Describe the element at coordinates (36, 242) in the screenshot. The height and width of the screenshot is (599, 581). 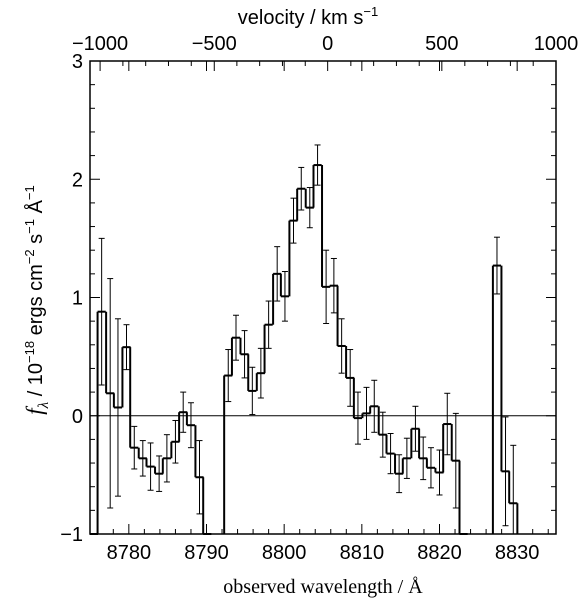
I see `y-label-c: s` at that location.